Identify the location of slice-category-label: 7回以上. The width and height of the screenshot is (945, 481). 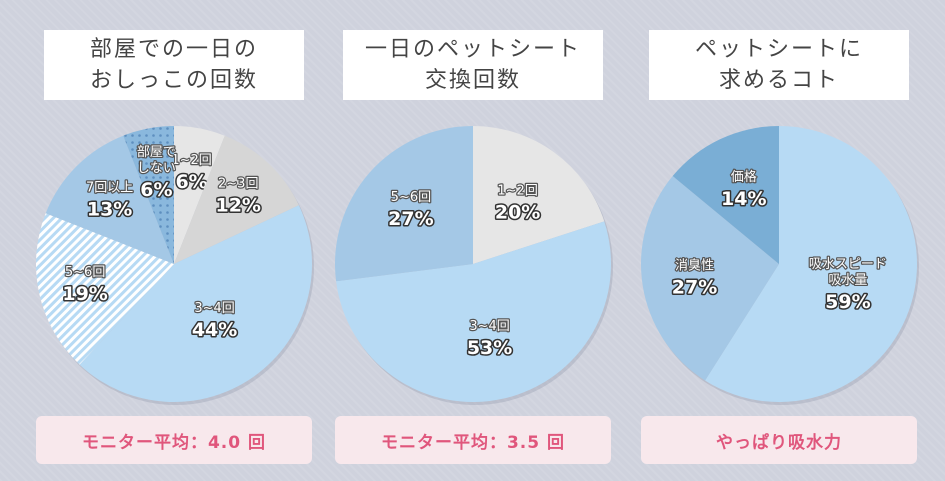
(109, 188).